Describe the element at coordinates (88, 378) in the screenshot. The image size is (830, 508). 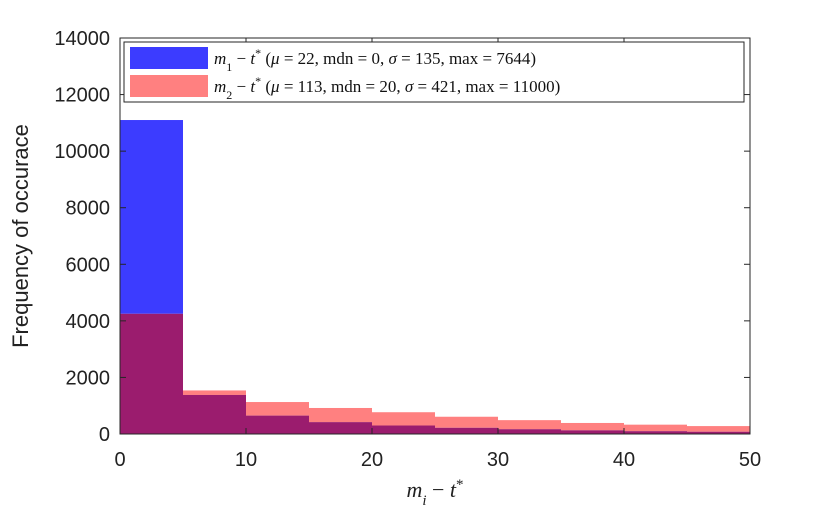
I see `y-tick-label: 2000` at that location.